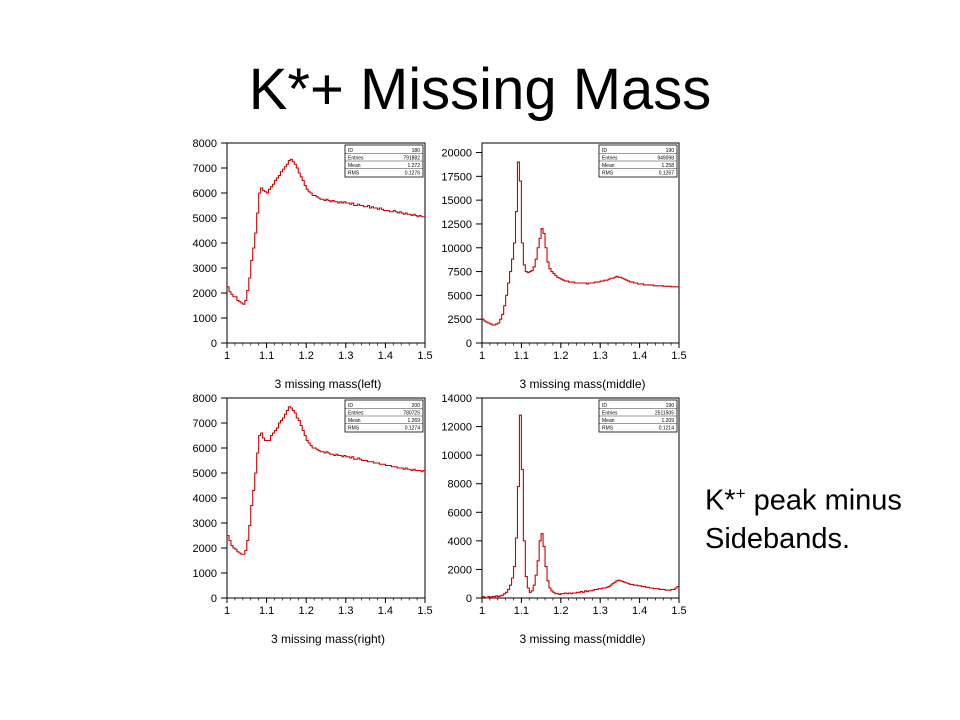 The height and width of the screenshot is (720, 960). What do you see at coordinates (823, 500) in the screenshot?
I see `caption-peak-minus: peak minus` at bounding box center [823, 500].